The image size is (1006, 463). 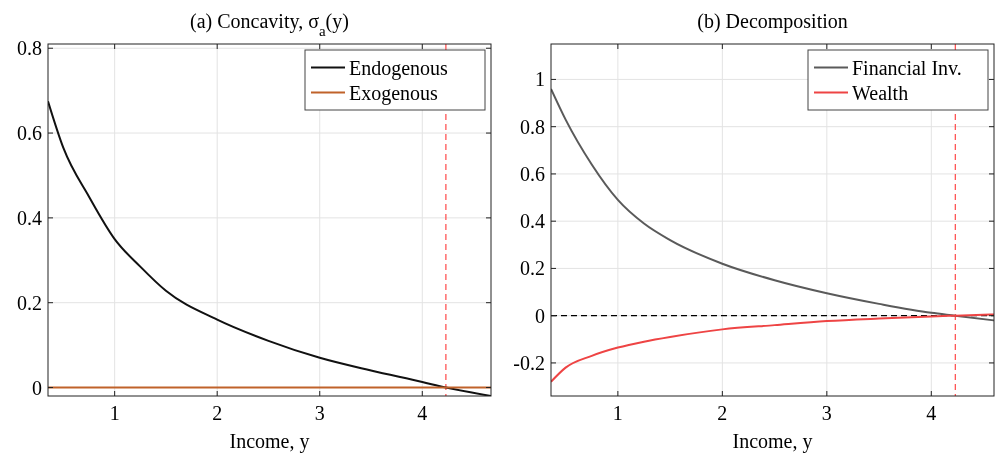 What do you see at coordinates (772, 348) in the screenshot?
I see `line-series` at bounding box center [772, 348].